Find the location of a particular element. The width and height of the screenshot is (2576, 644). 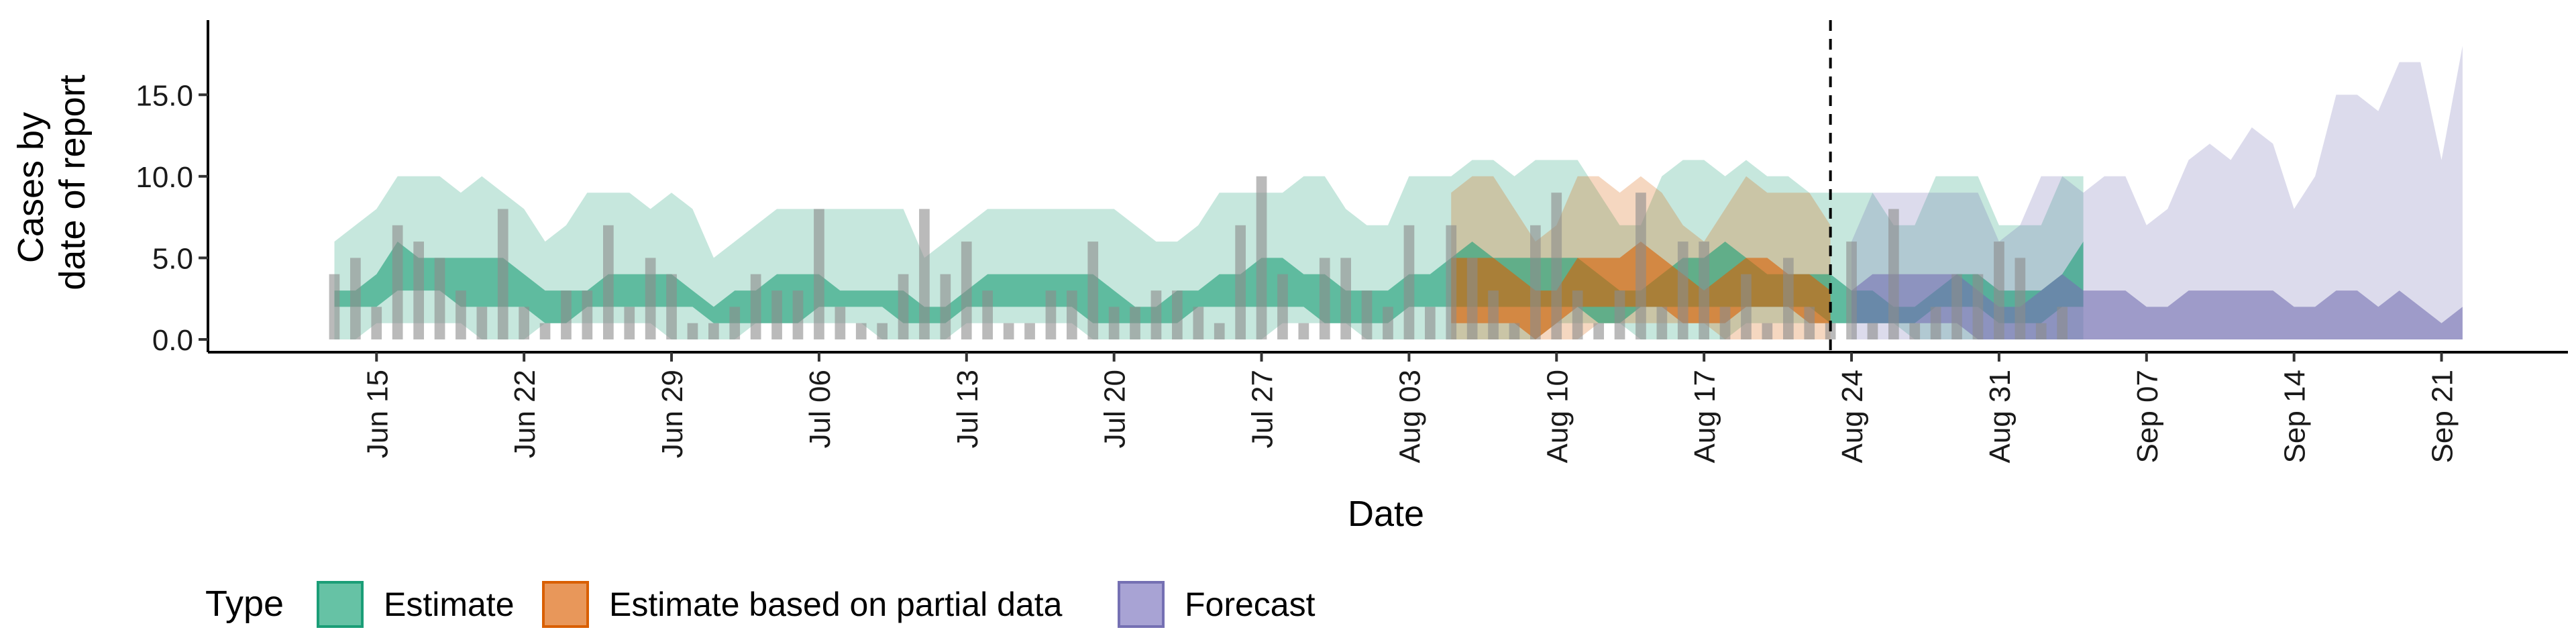

y-tick-label: 15.0 is located at coordinates (164, 95).